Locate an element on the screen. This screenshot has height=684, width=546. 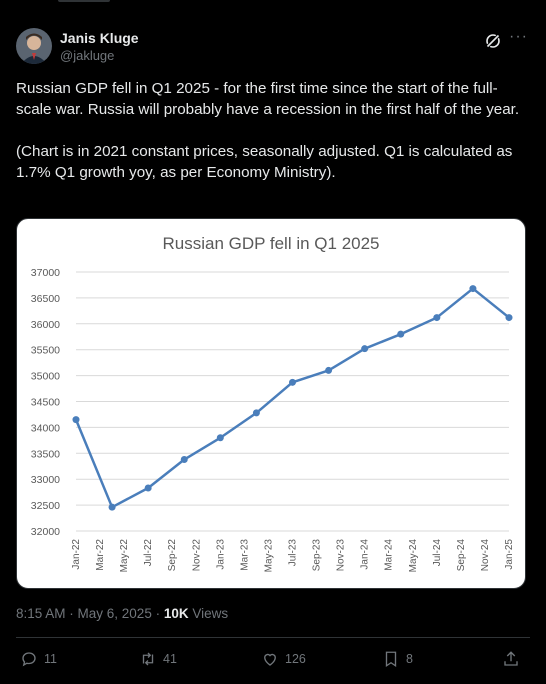
x-tick-label: Jan-23 is located at coordinates (220, 554).